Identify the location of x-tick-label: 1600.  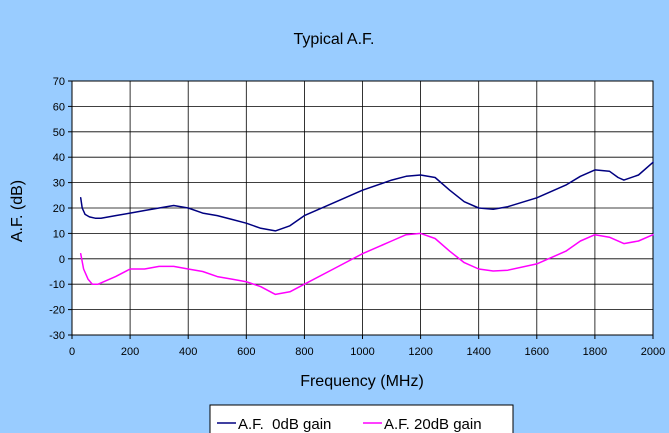
(537, 352).